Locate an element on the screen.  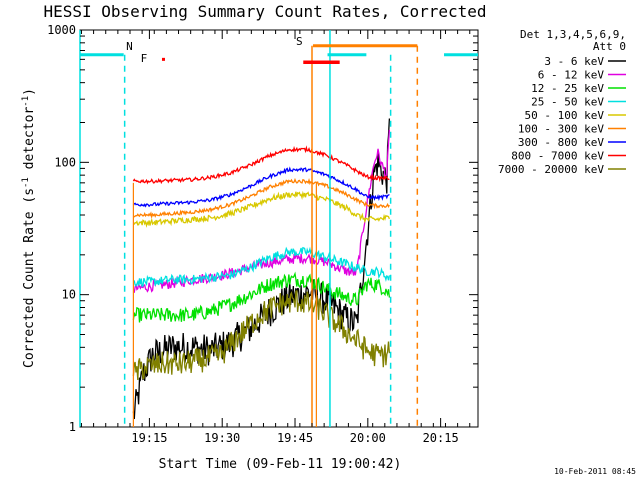
x-tick-label: 19:30 is located at coordinates (222, 438).